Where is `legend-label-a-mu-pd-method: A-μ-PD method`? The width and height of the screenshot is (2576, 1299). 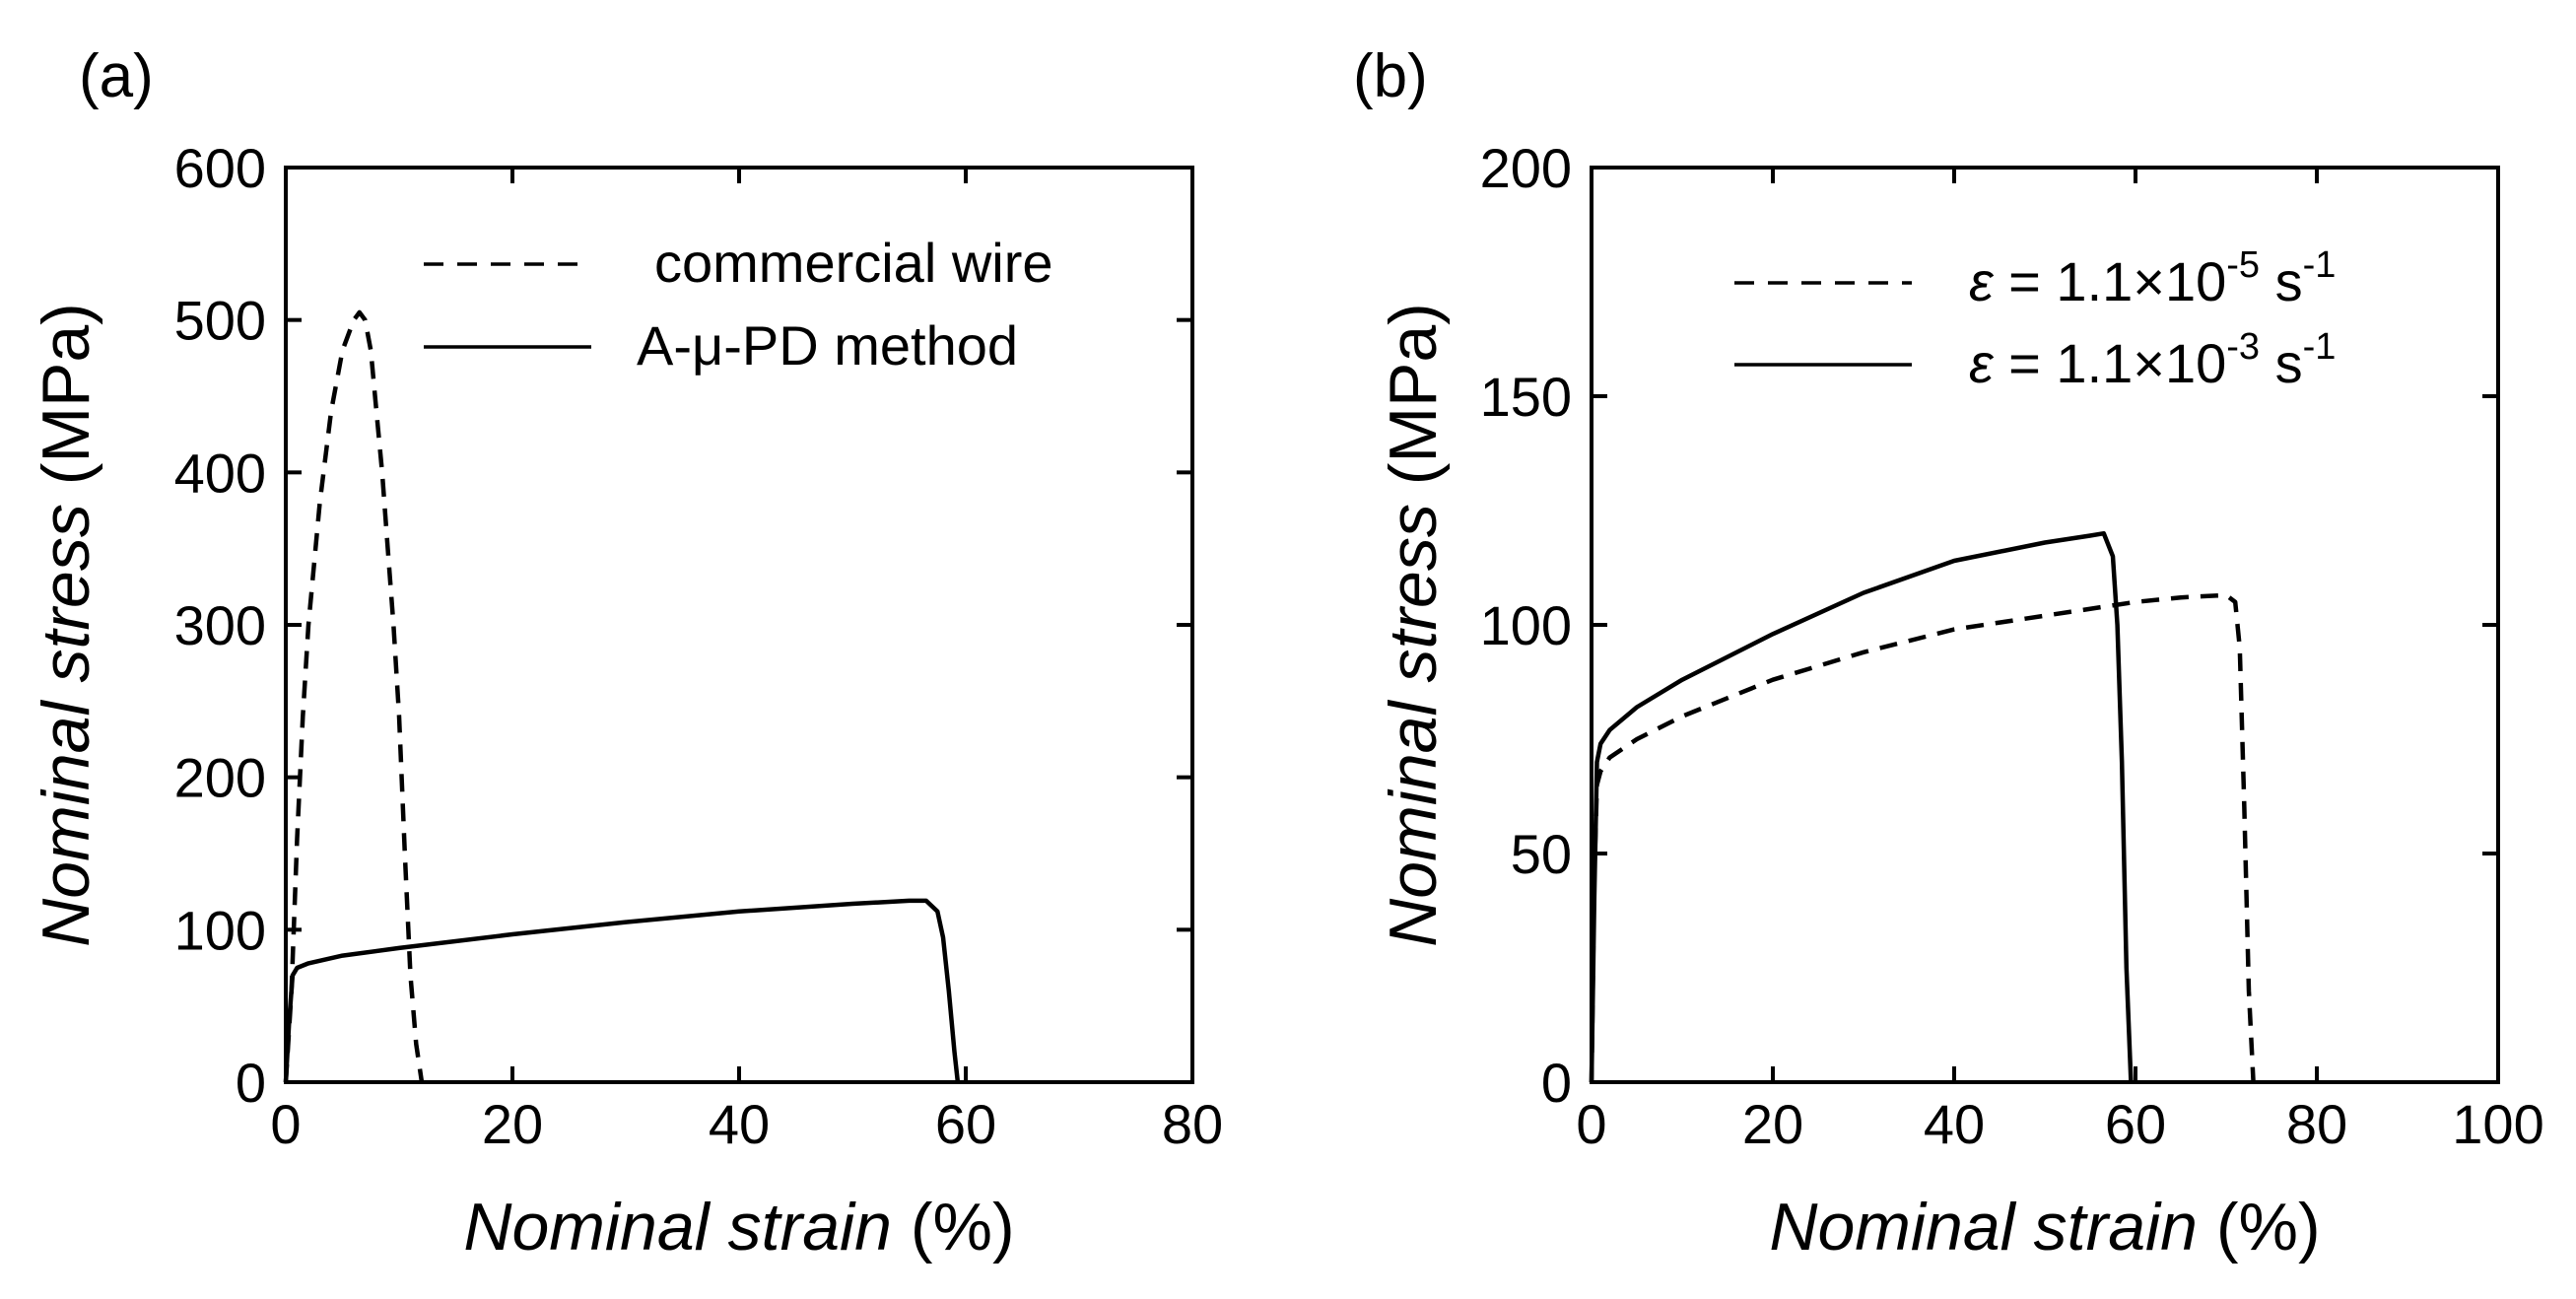 legend-label-a-mu-pd-method: A-μ-PD method is located at coordinates (827, 345).